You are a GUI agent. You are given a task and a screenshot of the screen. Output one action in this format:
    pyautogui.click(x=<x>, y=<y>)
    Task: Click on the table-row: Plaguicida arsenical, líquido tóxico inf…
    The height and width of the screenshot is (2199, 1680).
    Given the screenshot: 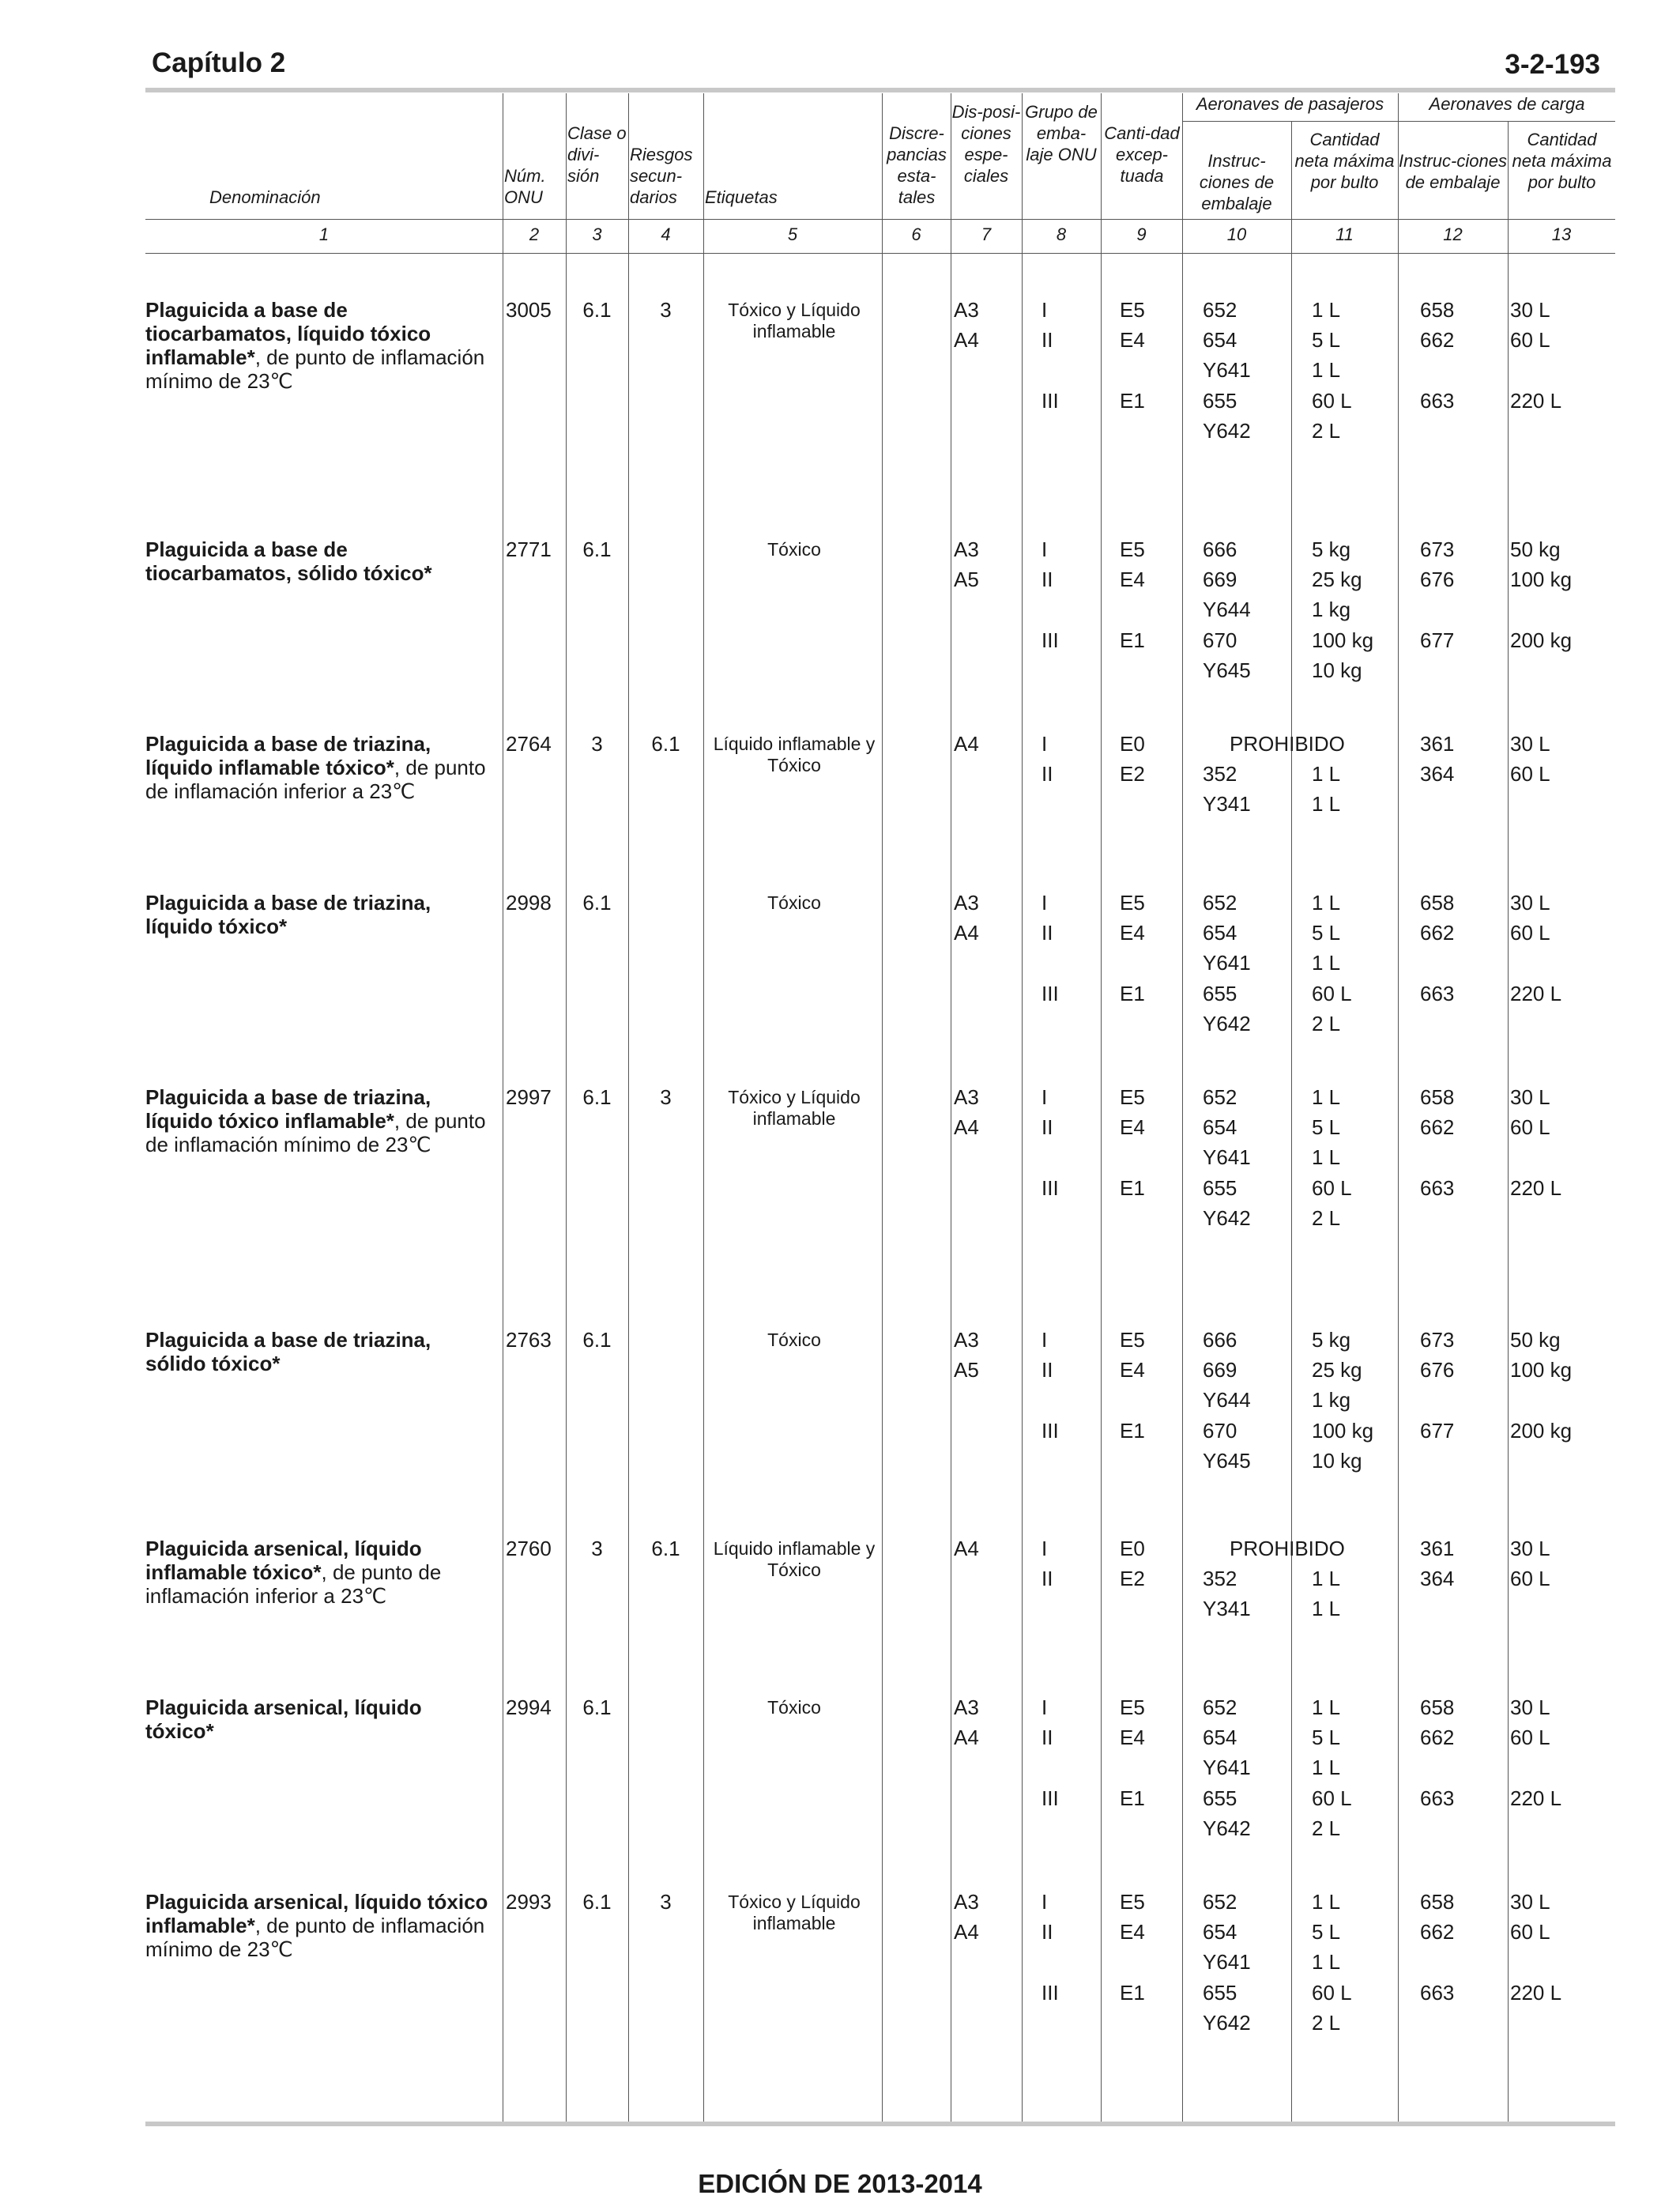 What is the action you would take?
    pyautogui.click(x=840, y=1963)
    